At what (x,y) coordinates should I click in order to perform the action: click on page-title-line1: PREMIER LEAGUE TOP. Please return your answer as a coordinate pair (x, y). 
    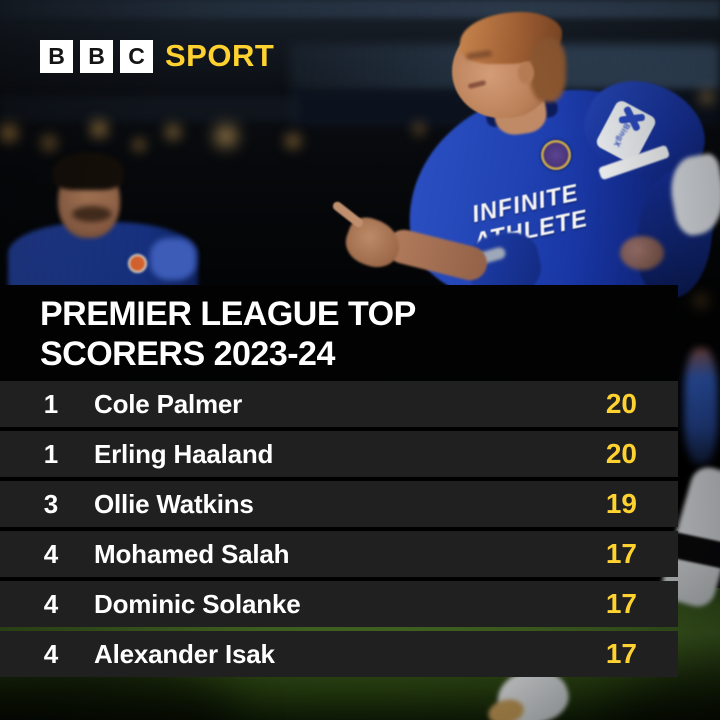
    Looking at the image, I should click on (228, 314).